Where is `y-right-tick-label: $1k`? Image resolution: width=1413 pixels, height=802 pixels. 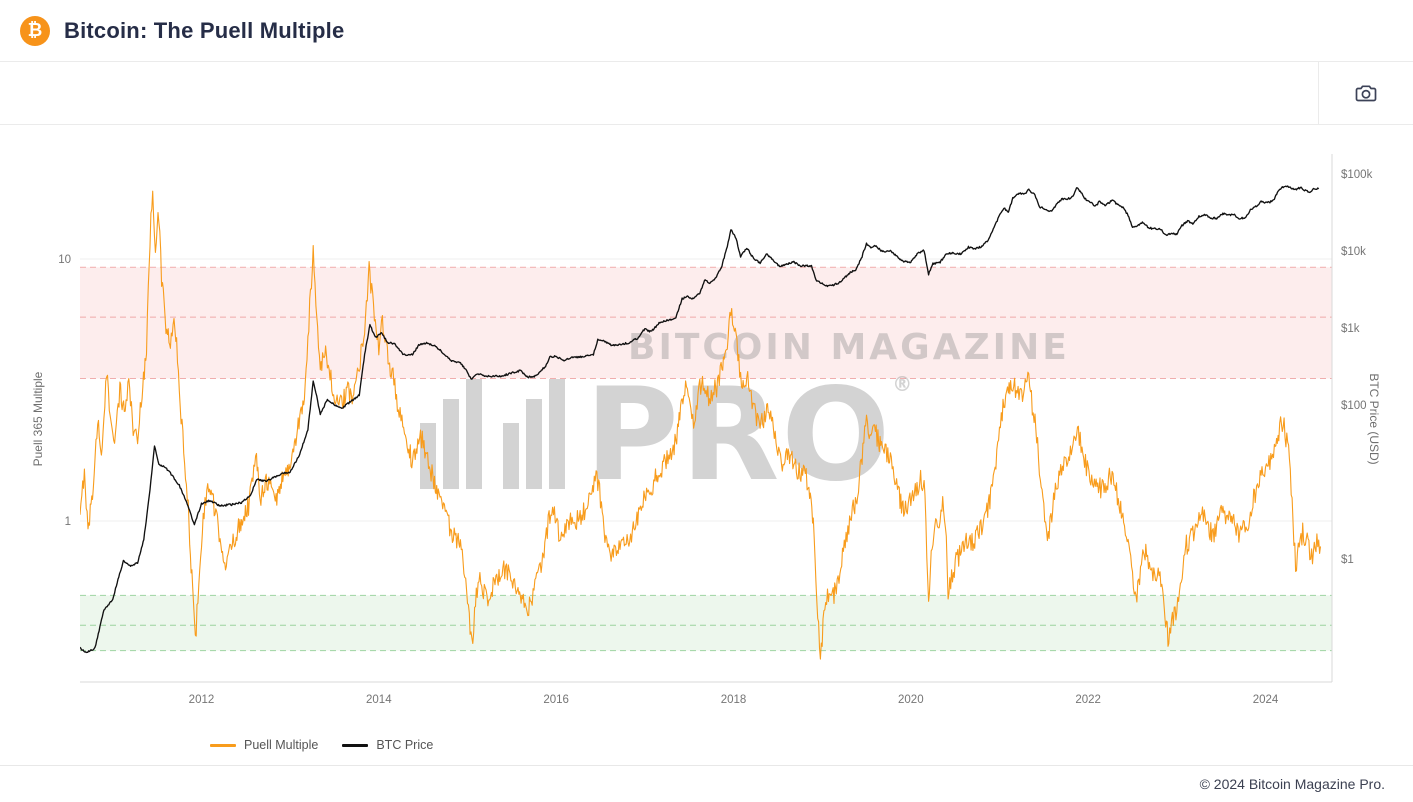 y-right-tick-label: $1k is located at coordinates (1350, 329).